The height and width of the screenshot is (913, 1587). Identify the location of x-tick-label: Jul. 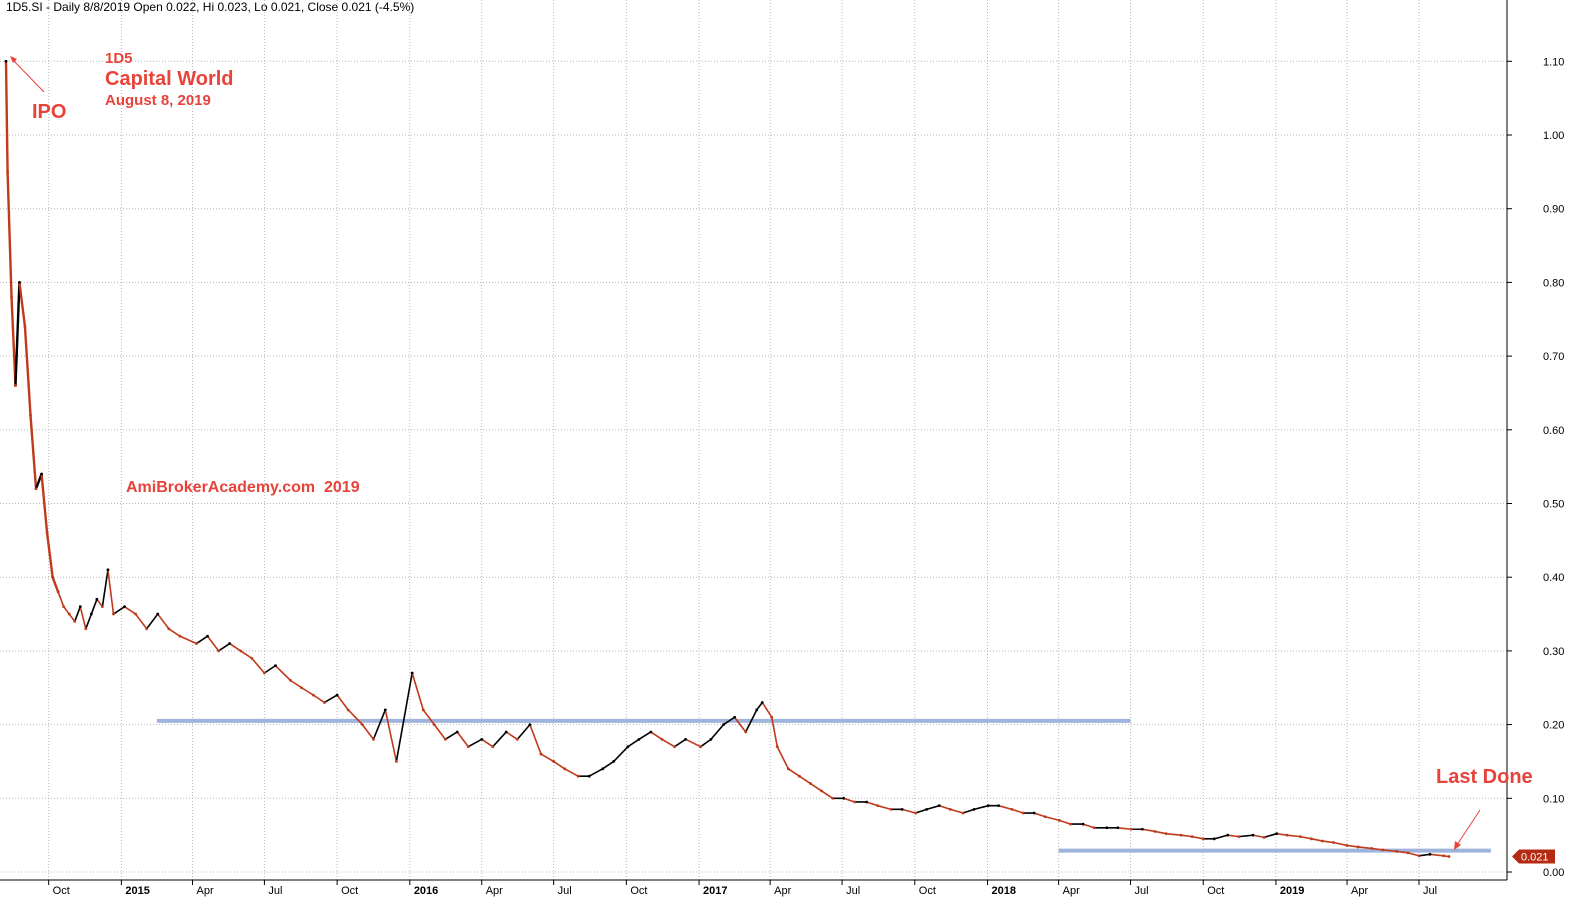
(275, 891).